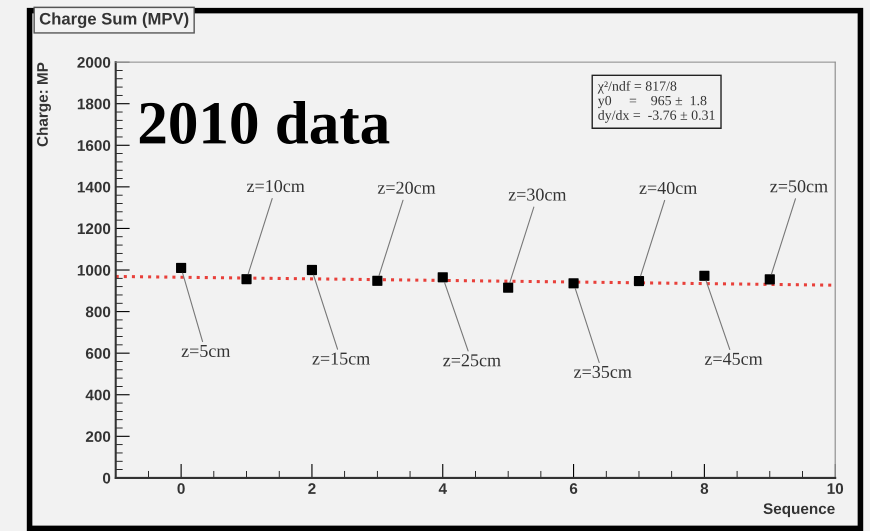 The height and width of the screenshot is (531, 870). I want to click on annotation: z=30cm, so click(537, 194).